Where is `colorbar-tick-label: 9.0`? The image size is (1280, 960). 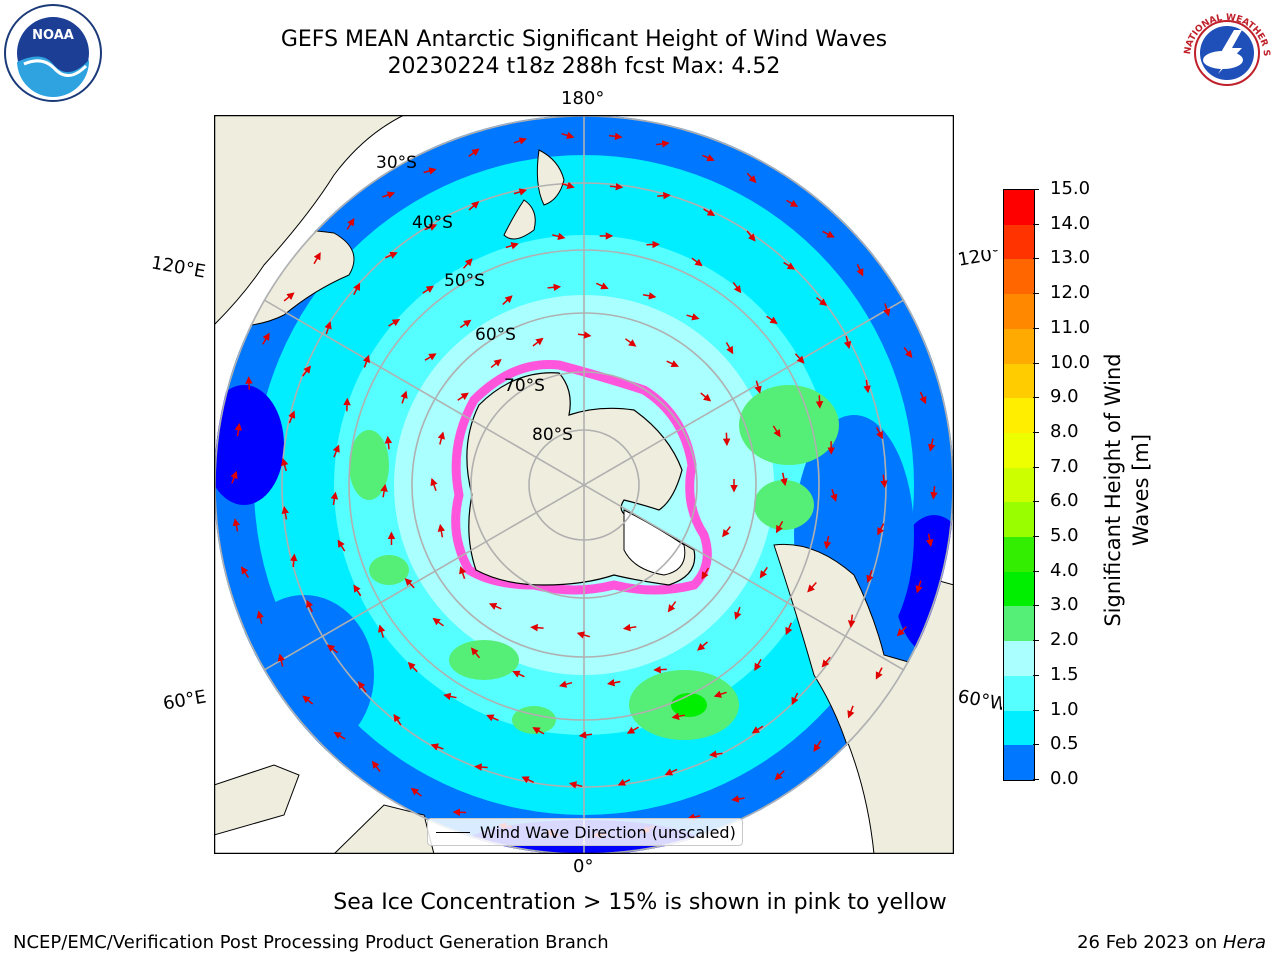 colorbar-tick-label: 9.0 is located at coordinates (1064, 397).